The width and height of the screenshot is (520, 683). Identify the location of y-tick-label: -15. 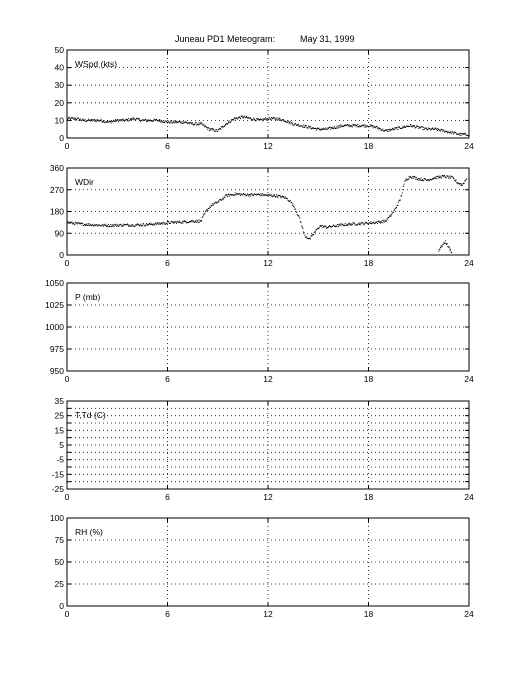
(58, 474).